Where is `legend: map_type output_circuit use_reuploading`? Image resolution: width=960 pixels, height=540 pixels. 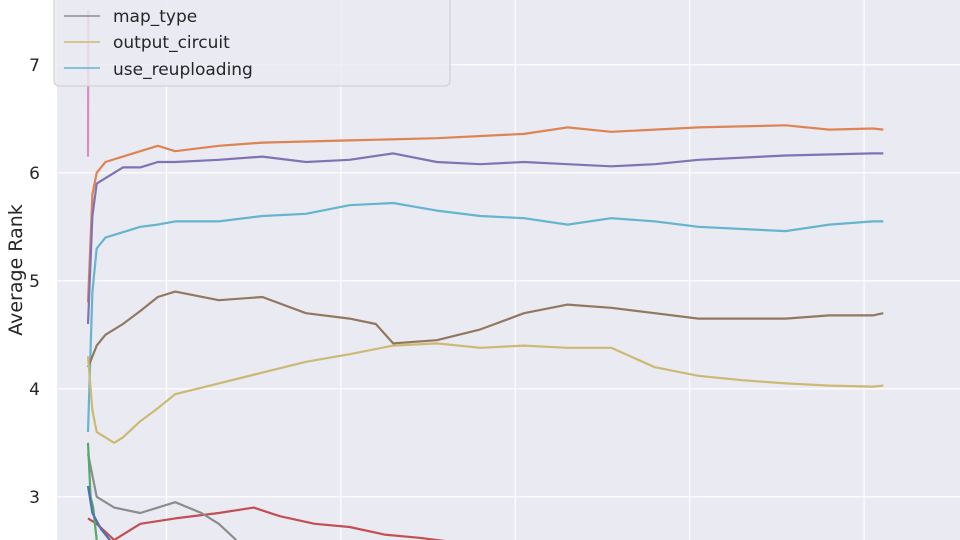 legend: map_type output_circuit use_reuploading is located at coordinates (252, 43).